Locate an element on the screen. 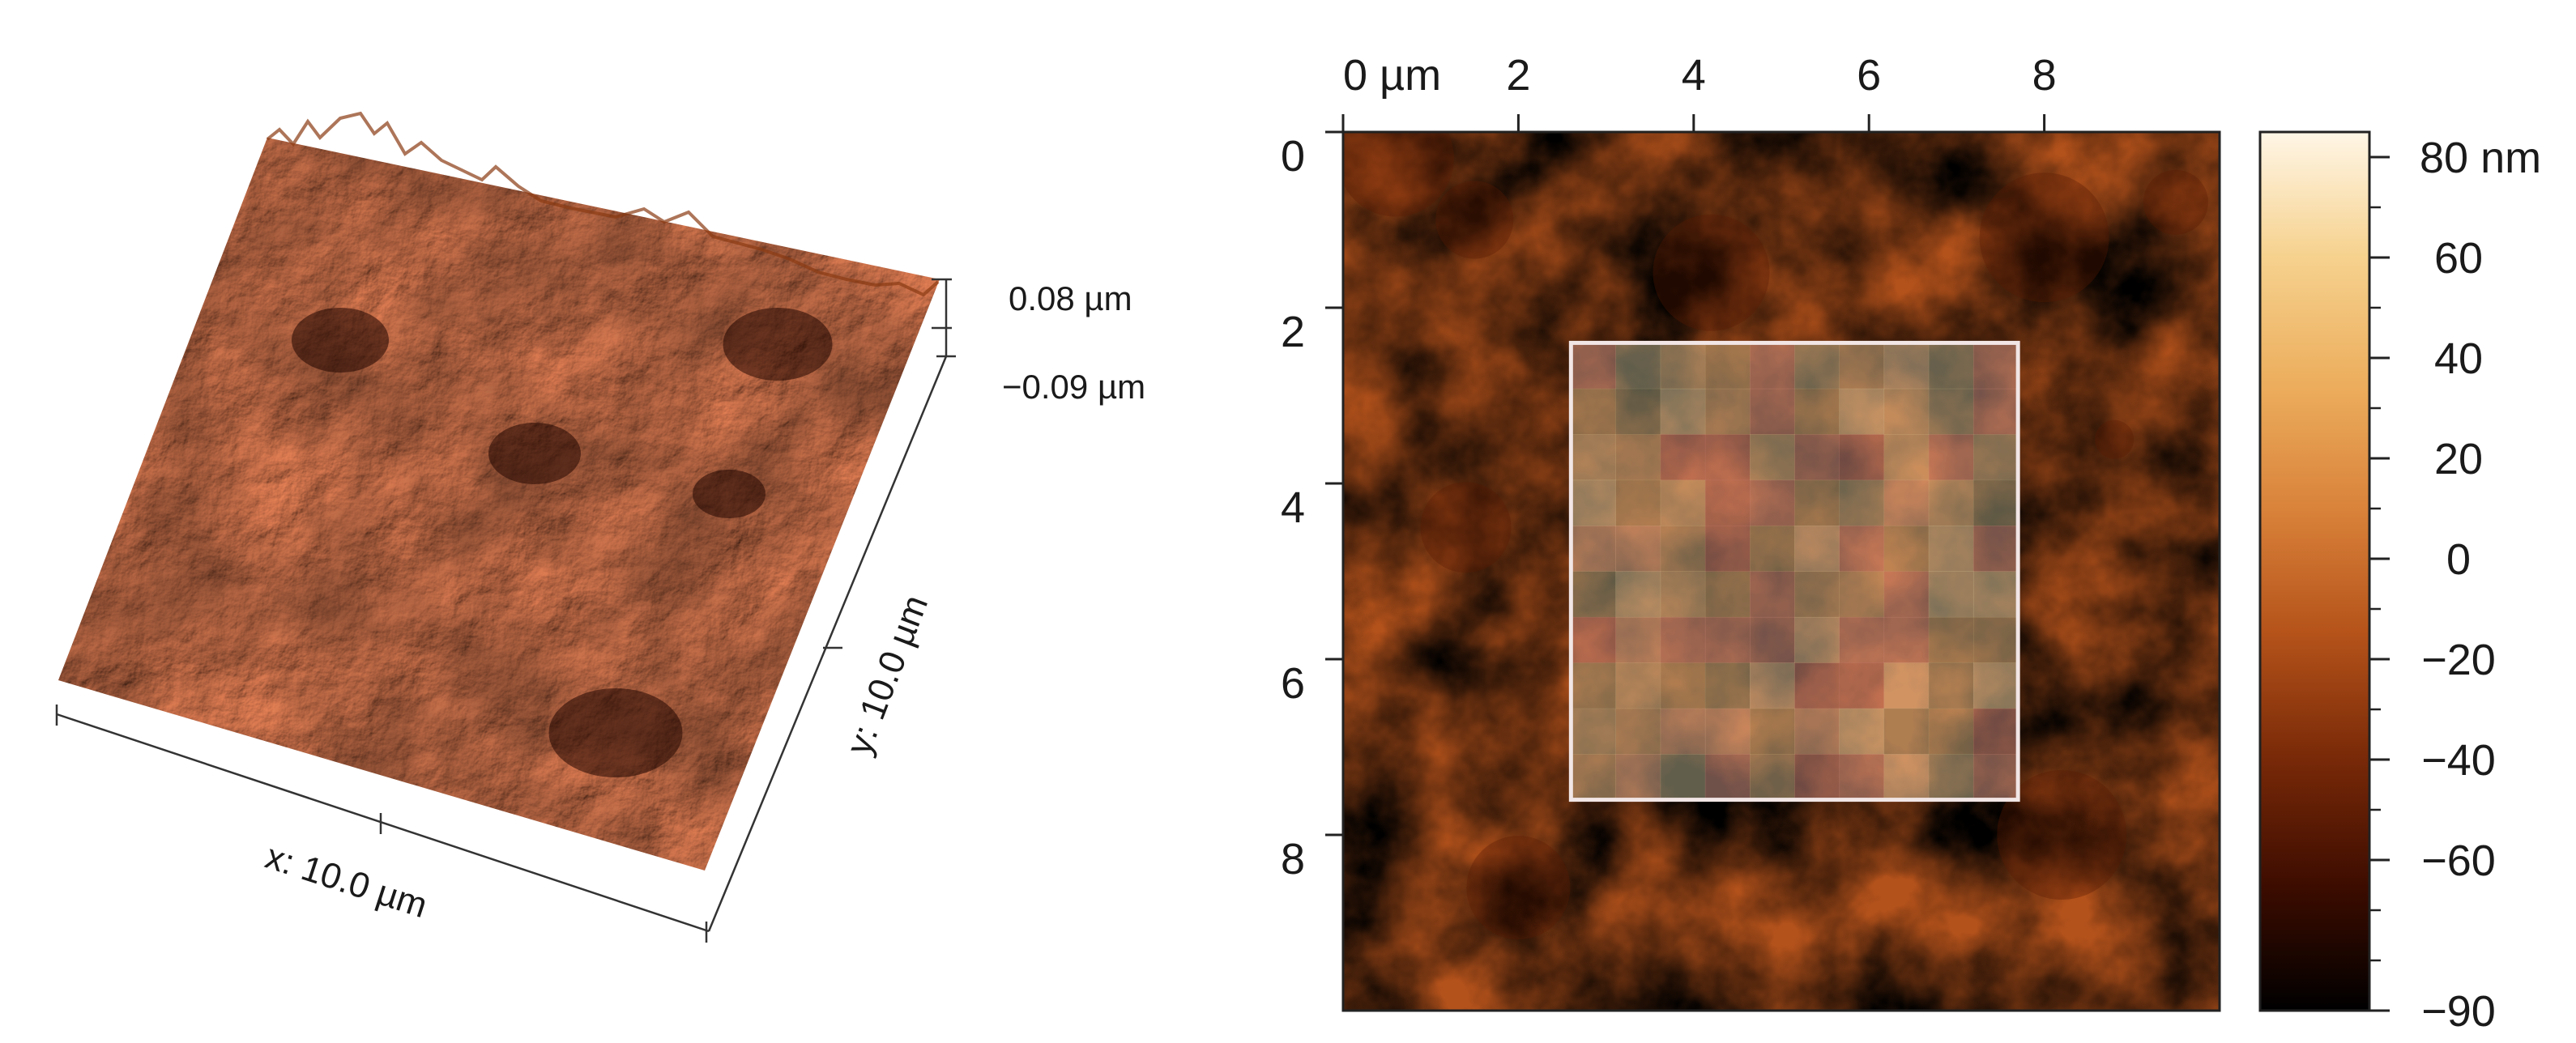  colorbar-tick-label: 80 nm is located at coordinates (2481, 158).